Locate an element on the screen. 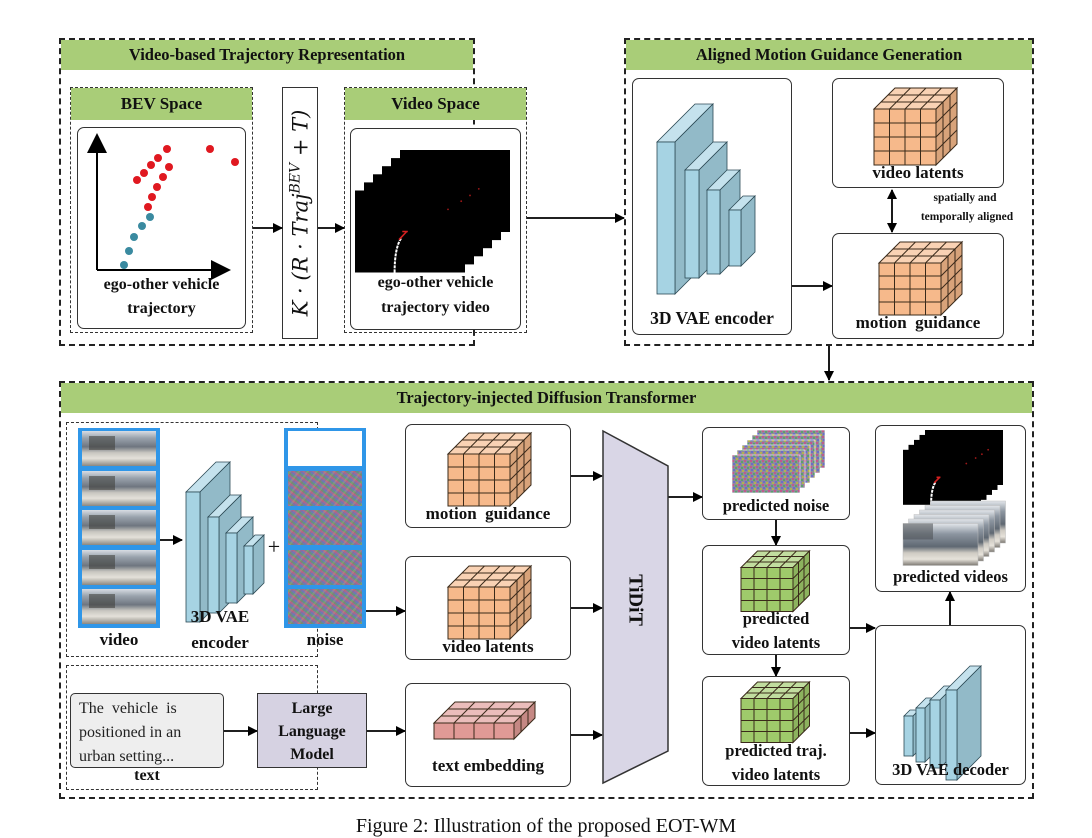 The image size is (1092, 838). transform-formula-box is located at coordinates (300, 213).